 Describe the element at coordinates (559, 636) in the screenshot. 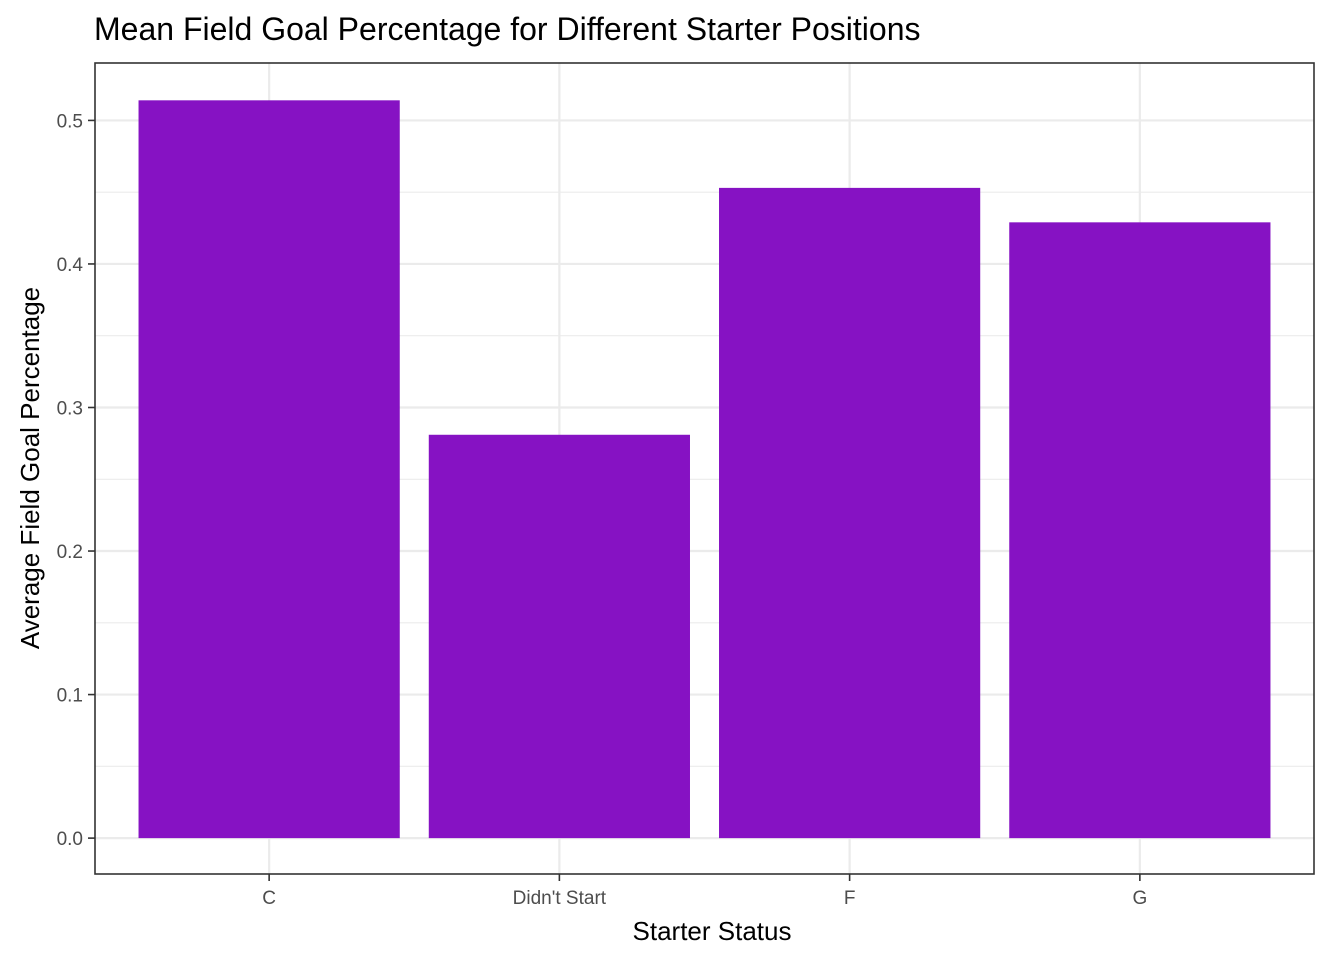

I see `bar-didn-t-start` at that location.